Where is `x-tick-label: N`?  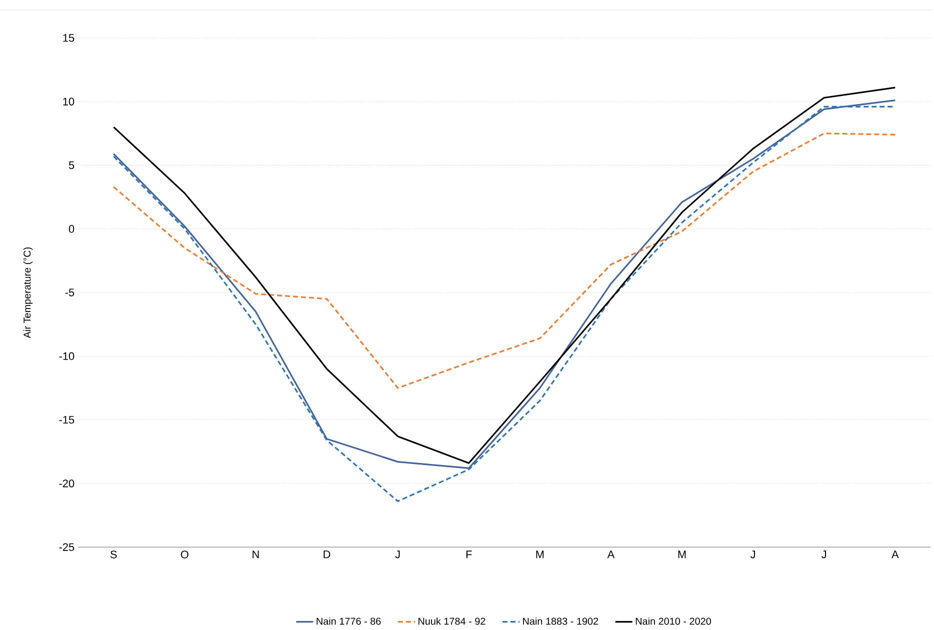 x-tick-label: N is located at coordinates (255, 554).